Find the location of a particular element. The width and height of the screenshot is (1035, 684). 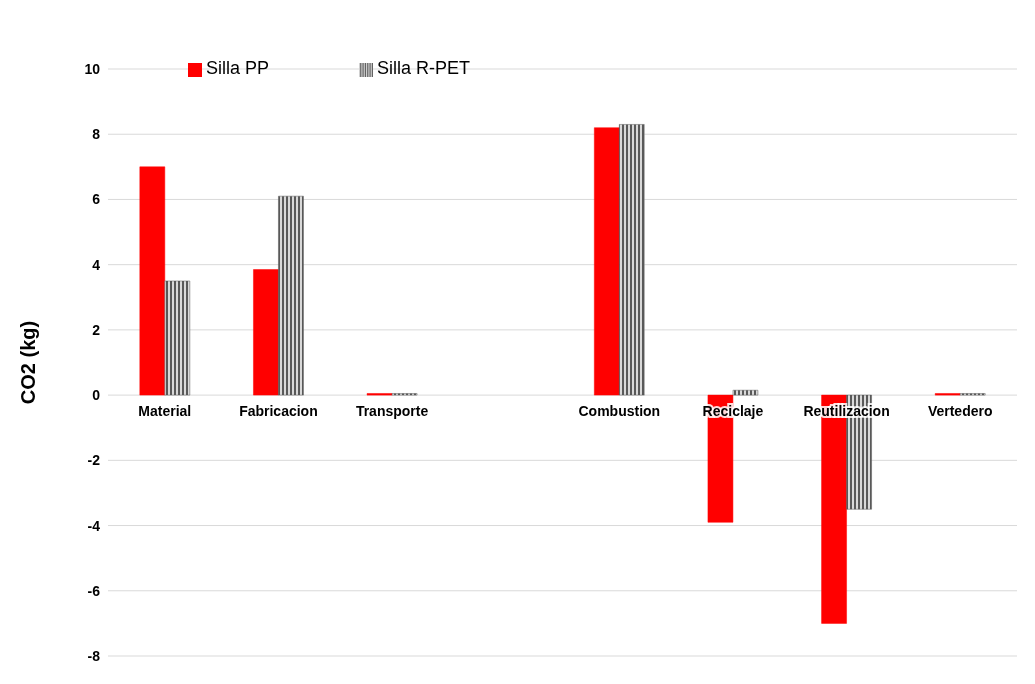

x-tick-label: Transporte is located at coordinates (392, 410).